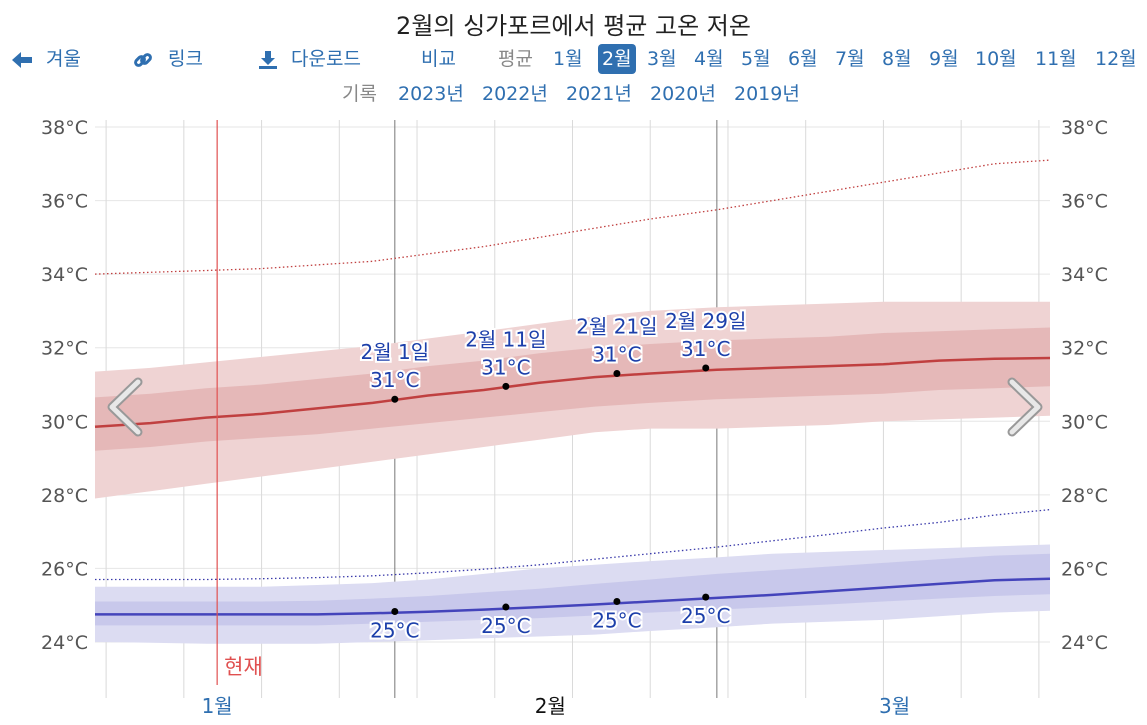 This screenshot has height=725, width=1147. Describe the element at coordinates (573, 544) in the screenshot. I see `low-record-line` at that location.